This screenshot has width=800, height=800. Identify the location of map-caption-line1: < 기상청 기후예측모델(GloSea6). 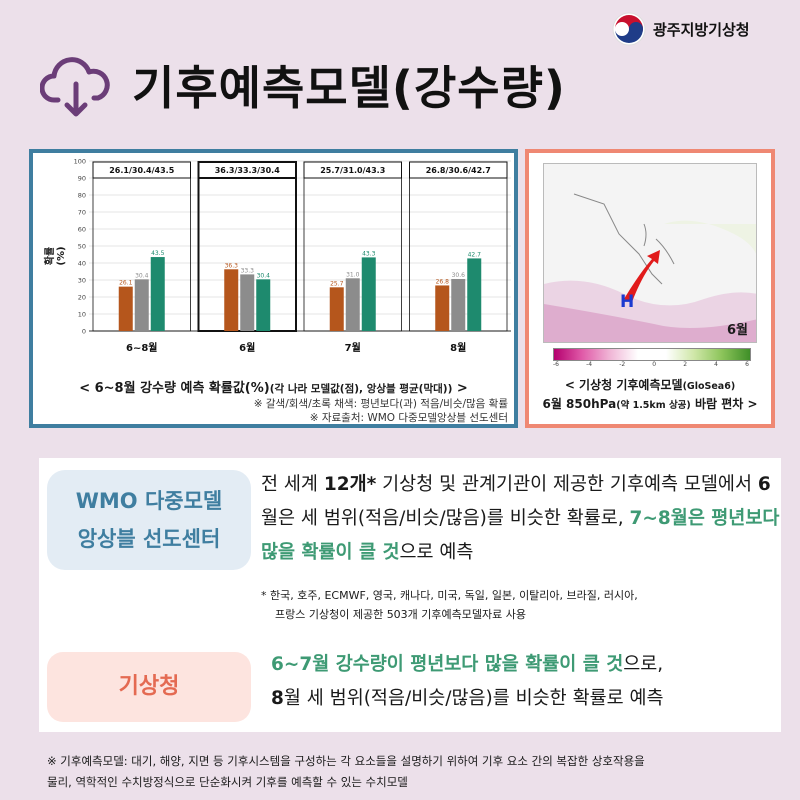
(650, 385).